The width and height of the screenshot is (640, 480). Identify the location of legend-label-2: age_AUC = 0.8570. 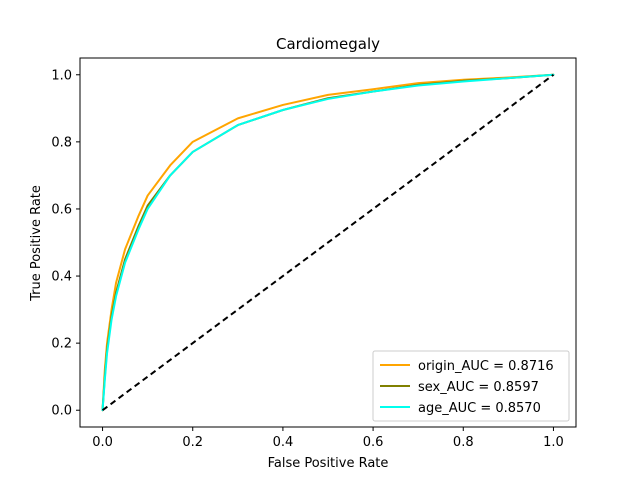
(479, 408).